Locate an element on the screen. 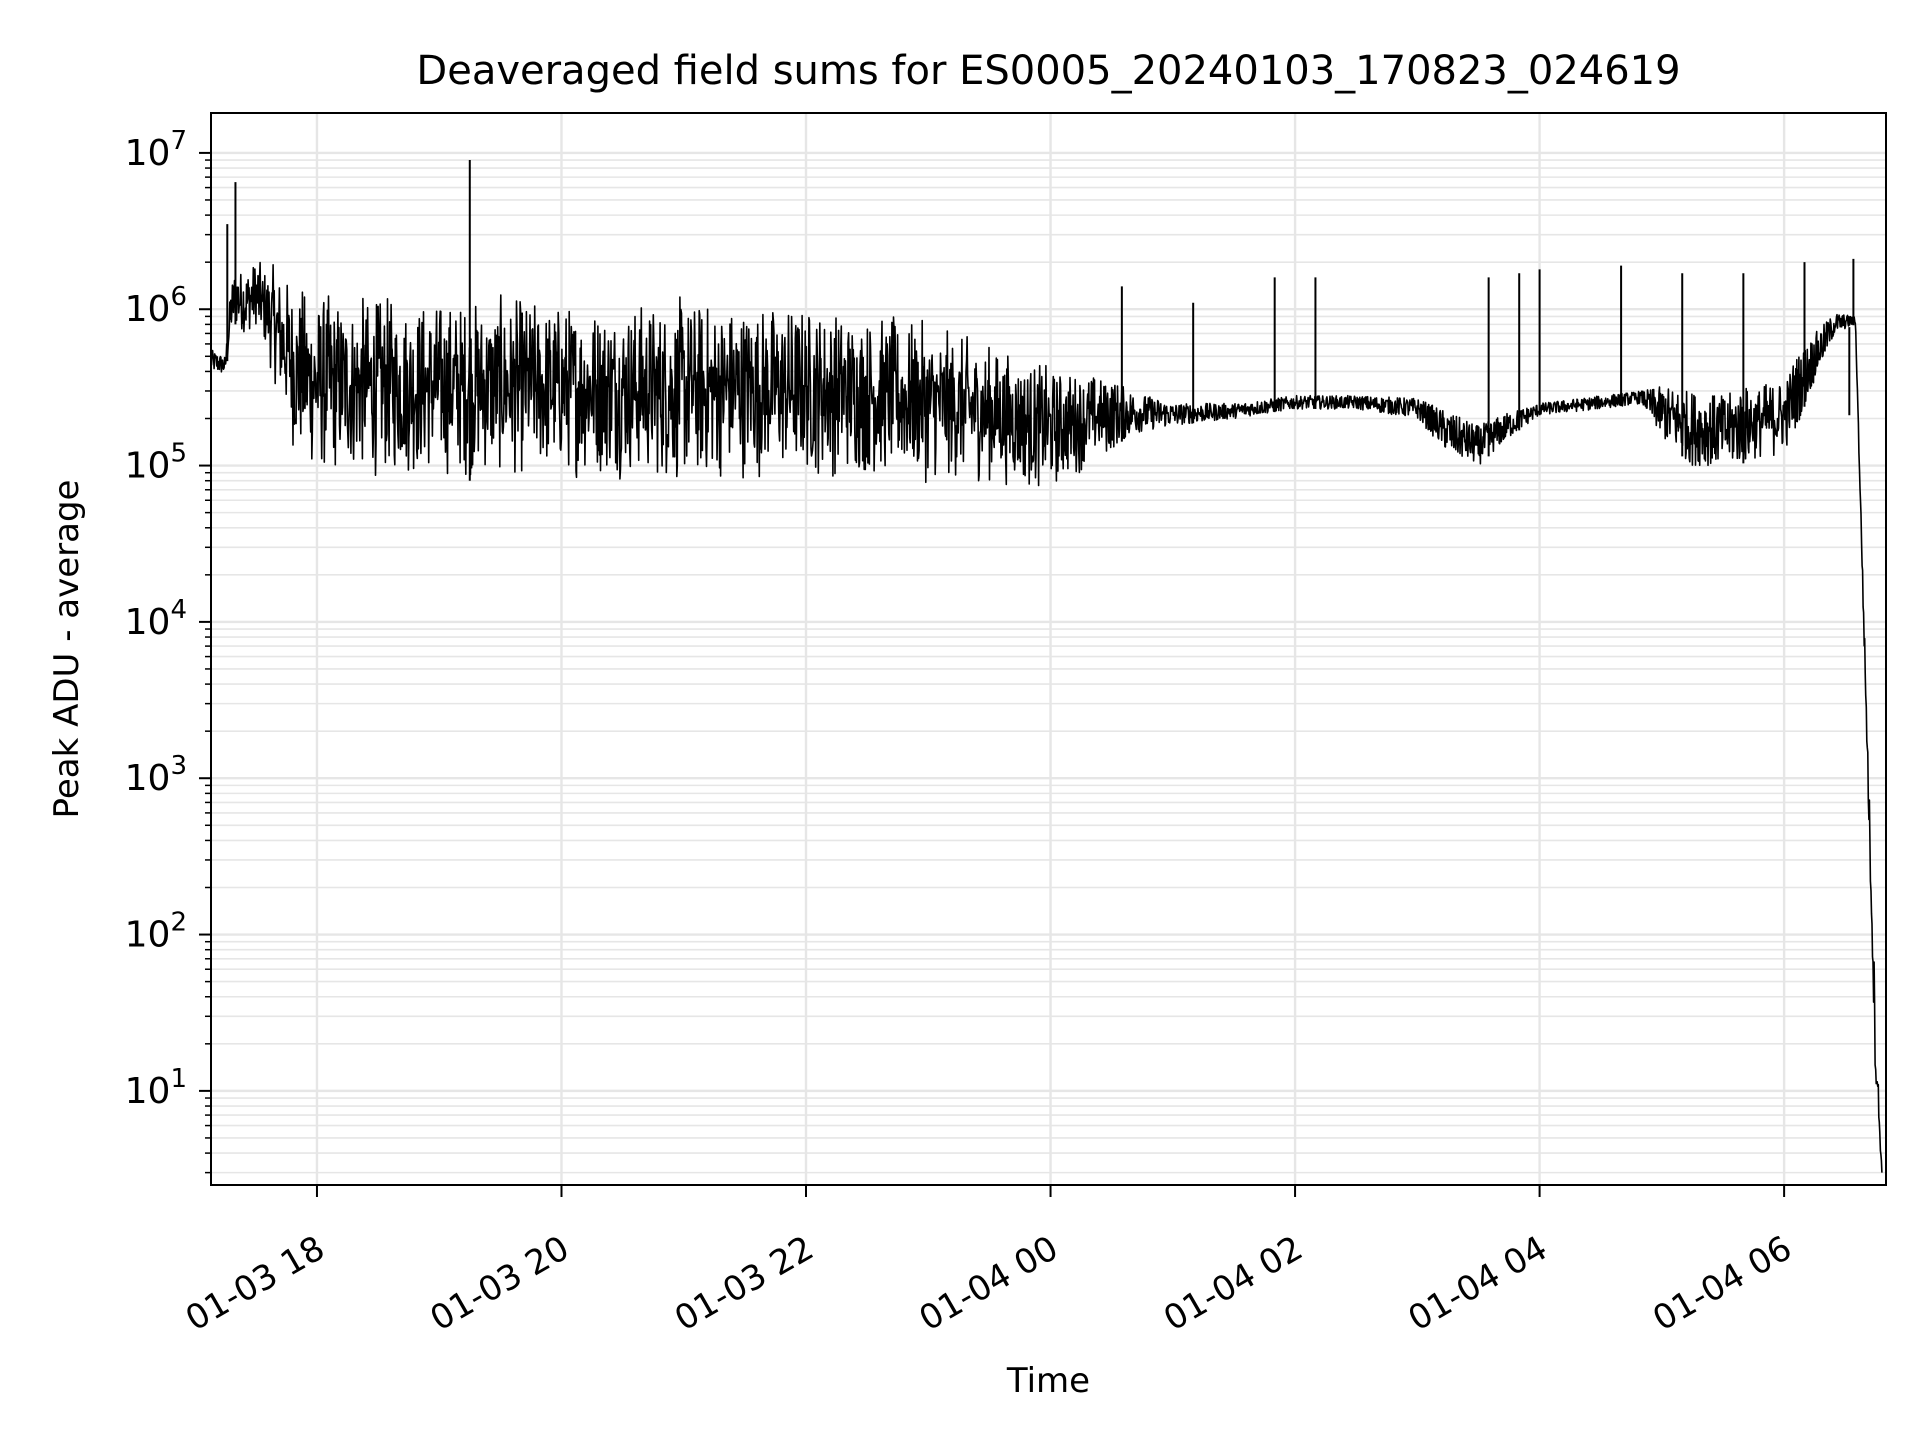 The height and width of the screenshot is (1440, 1920). y-tick-exponent: 7 is located at coordinates (178, 141).